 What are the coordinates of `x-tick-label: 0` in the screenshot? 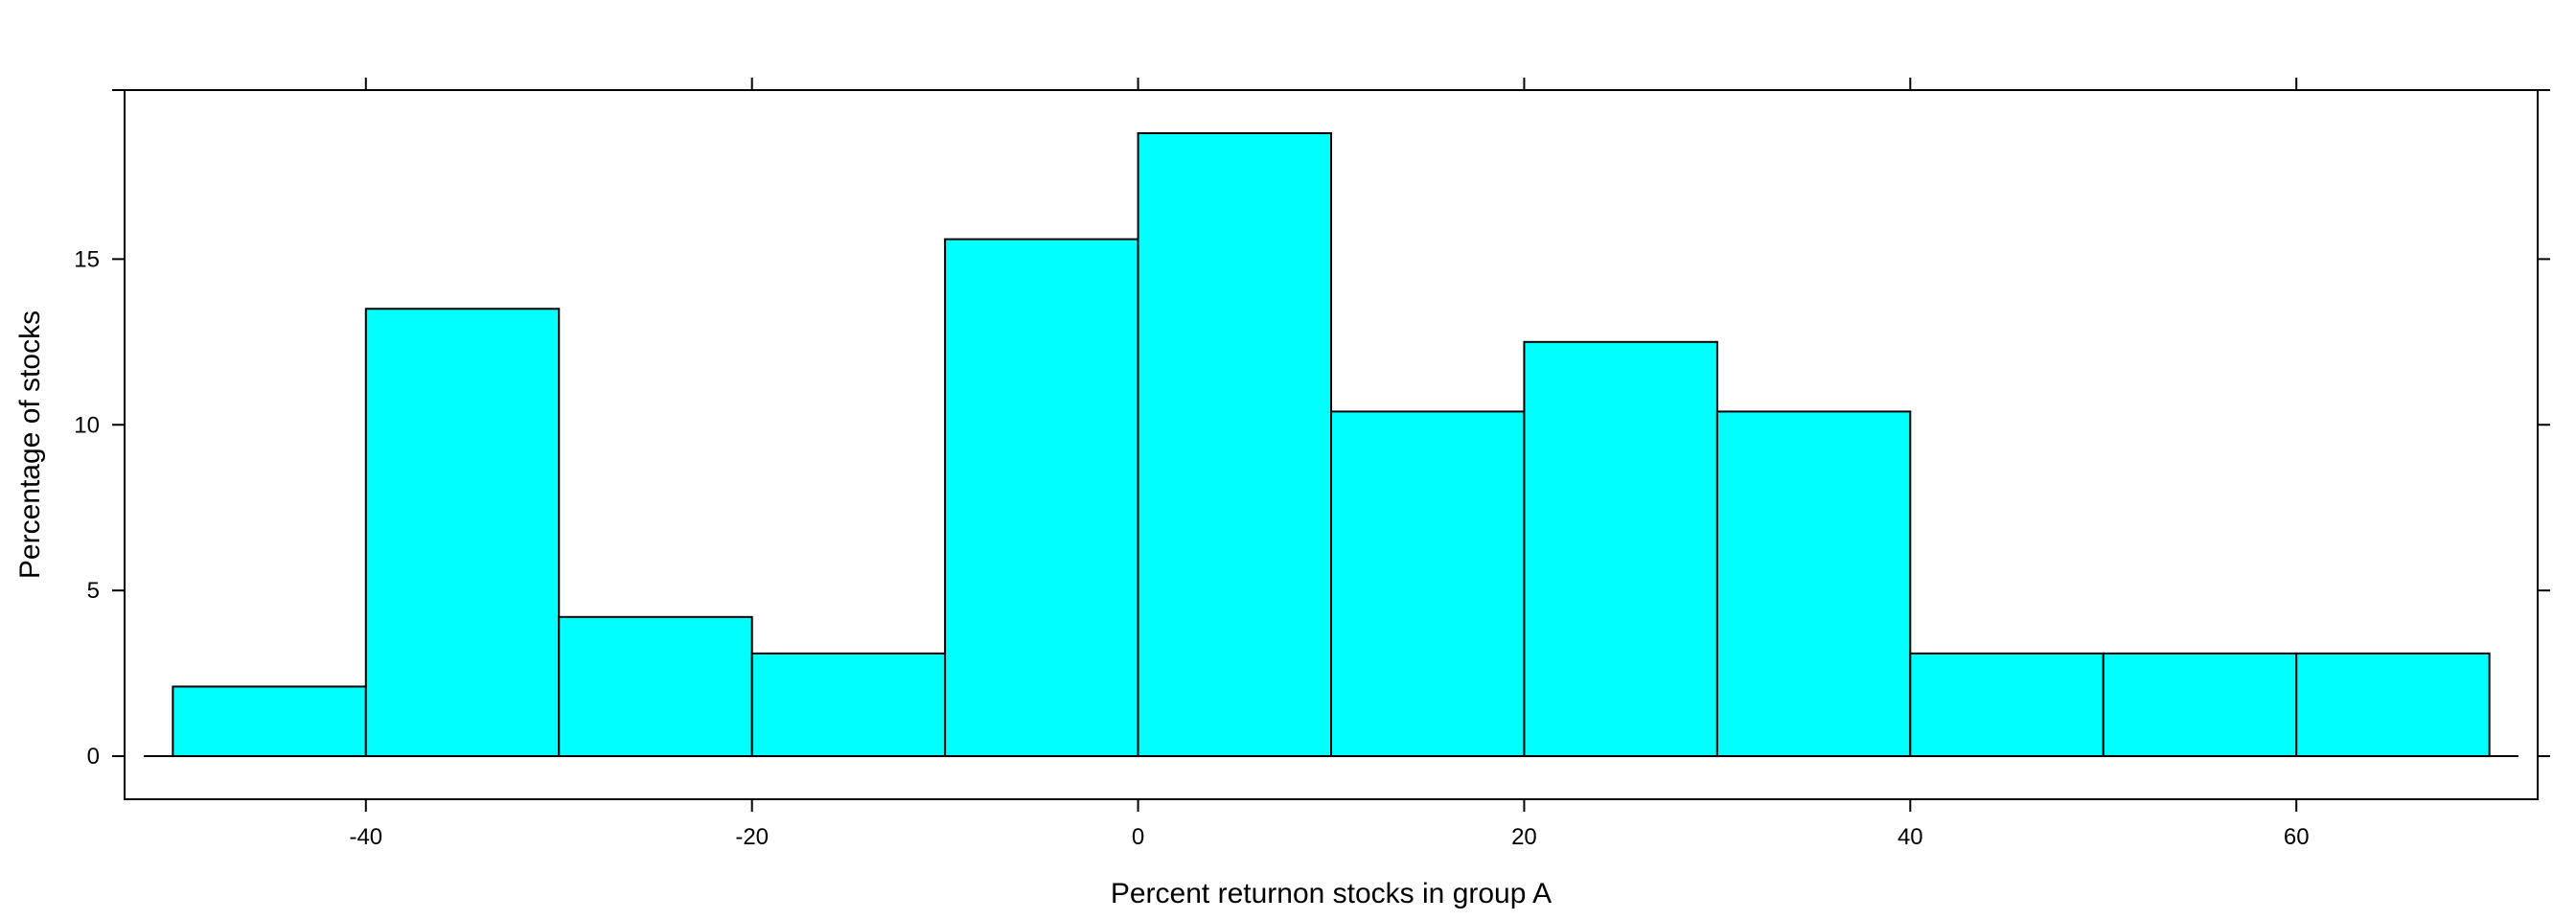 It's located at (1138, 837).